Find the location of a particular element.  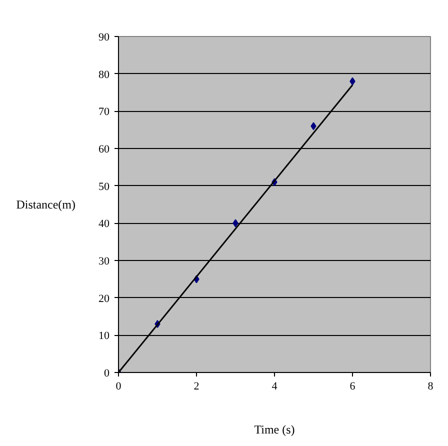

y-tick-label: 90 is located at coordinates (104, 38).